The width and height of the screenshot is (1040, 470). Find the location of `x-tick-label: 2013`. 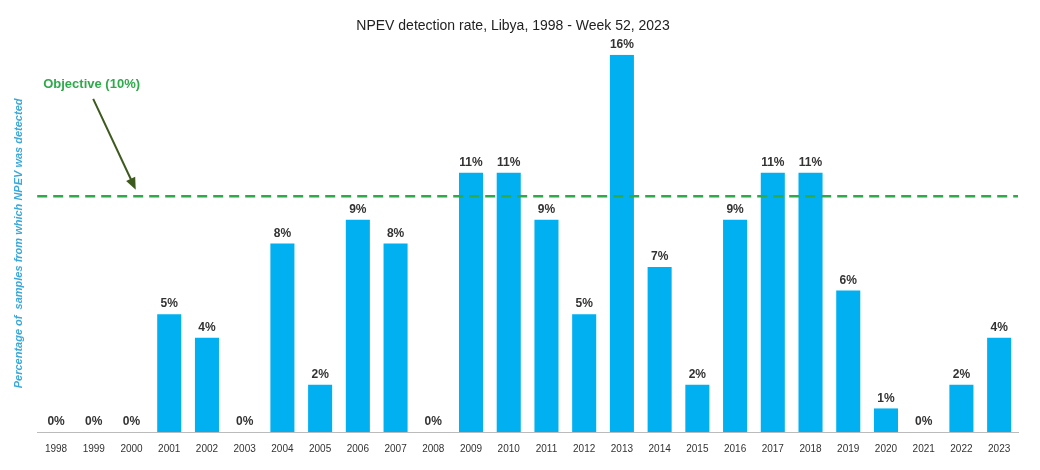

x-tick-label: 2013 is located at coordinates (622, 448).